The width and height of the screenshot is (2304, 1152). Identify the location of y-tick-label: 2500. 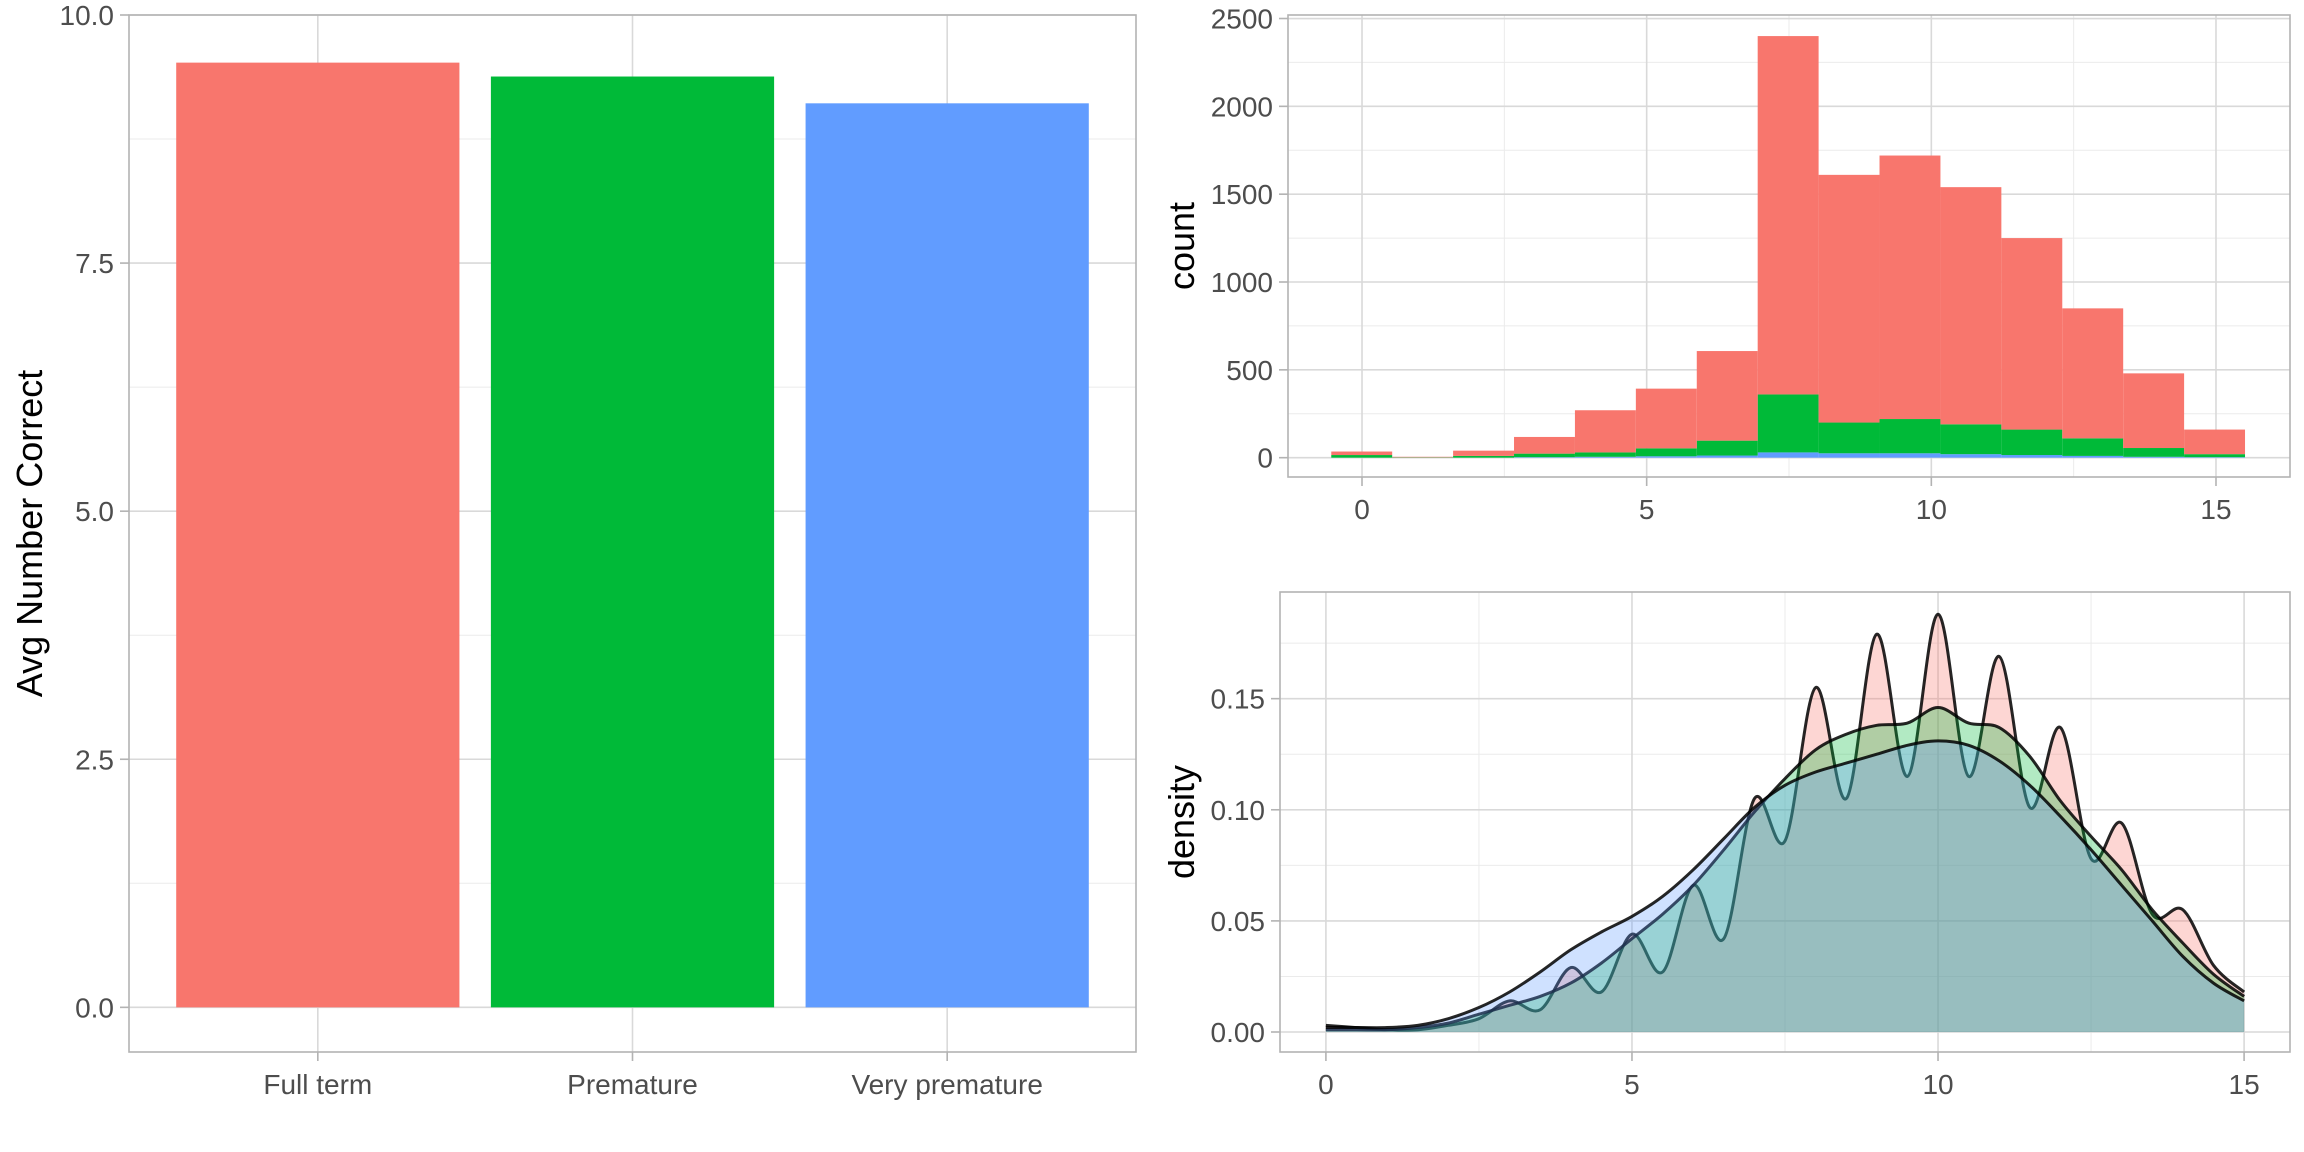
(1242, 19).